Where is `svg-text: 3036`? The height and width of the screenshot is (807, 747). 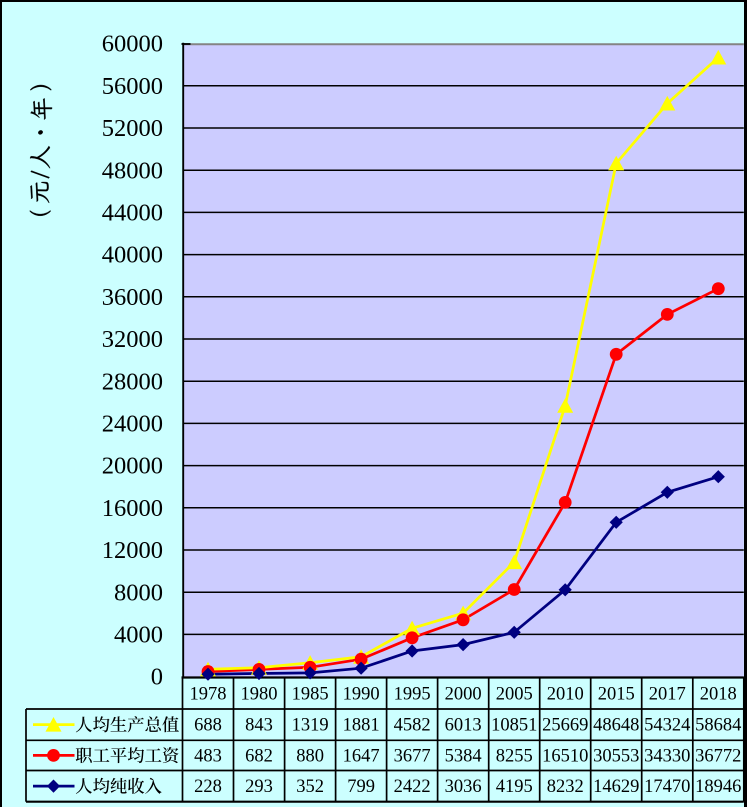 svg-text: 3036 is located at coordinates (463, 787).